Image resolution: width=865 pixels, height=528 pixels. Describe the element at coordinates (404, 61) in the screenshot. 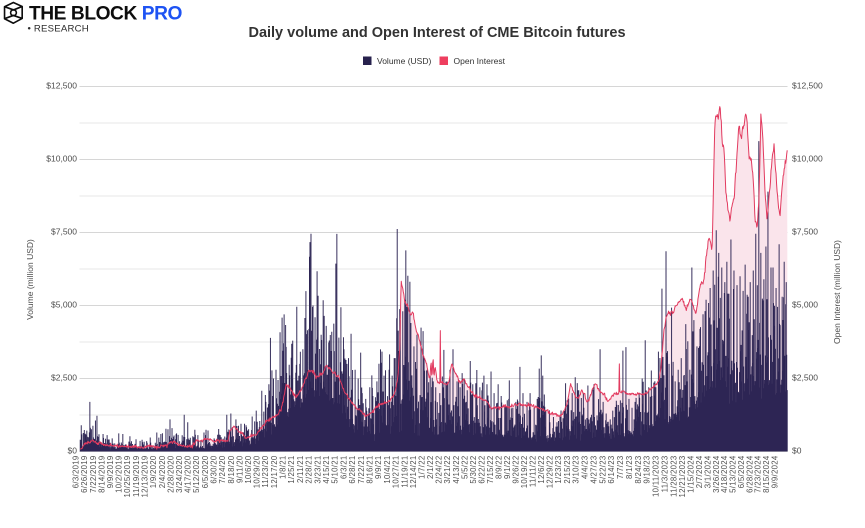

I see `svg-text: Volume (USD)` at that location.